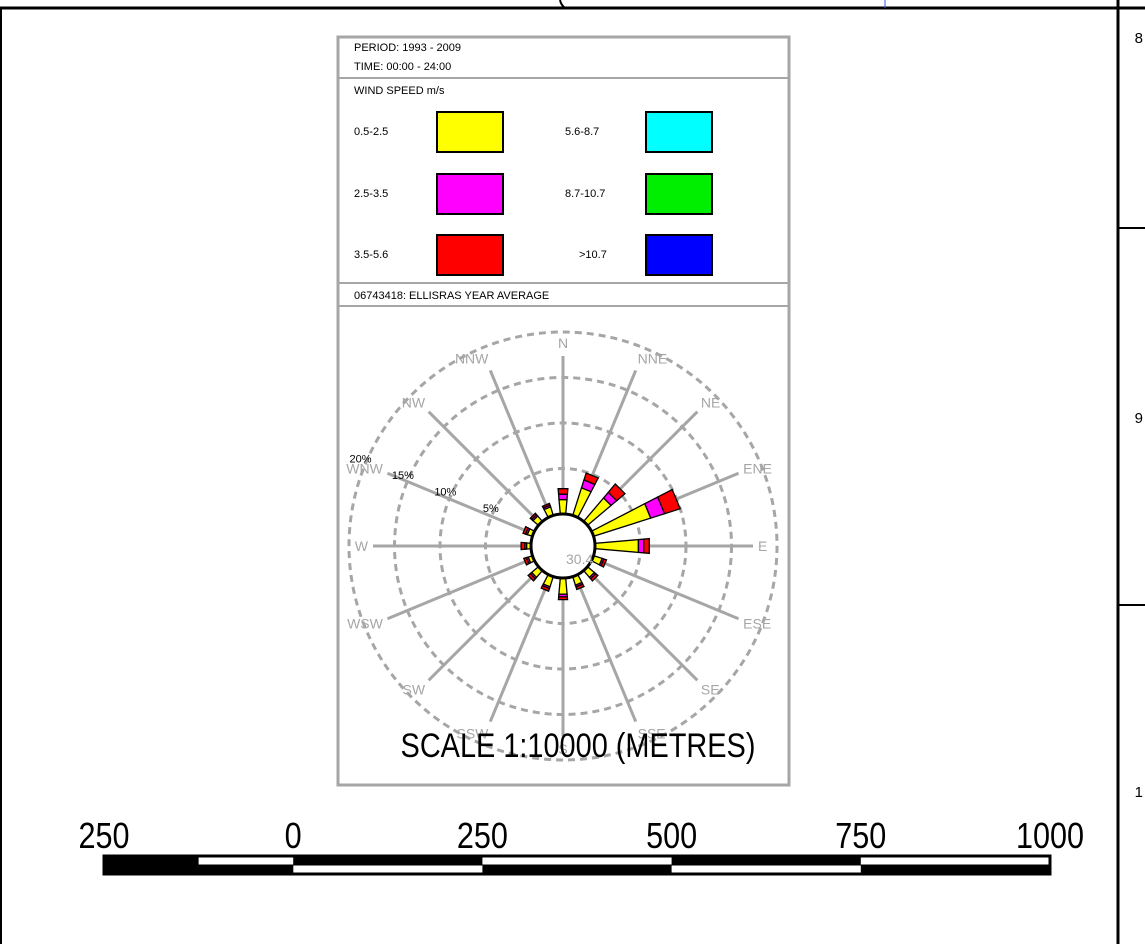  What do you see at coordinates (581, 801) in the screenshot?
I see `scale-bar: SCALE 1:10000 (METRES) 250 0 250 500 750 1000` at bounding box center [581, 801].